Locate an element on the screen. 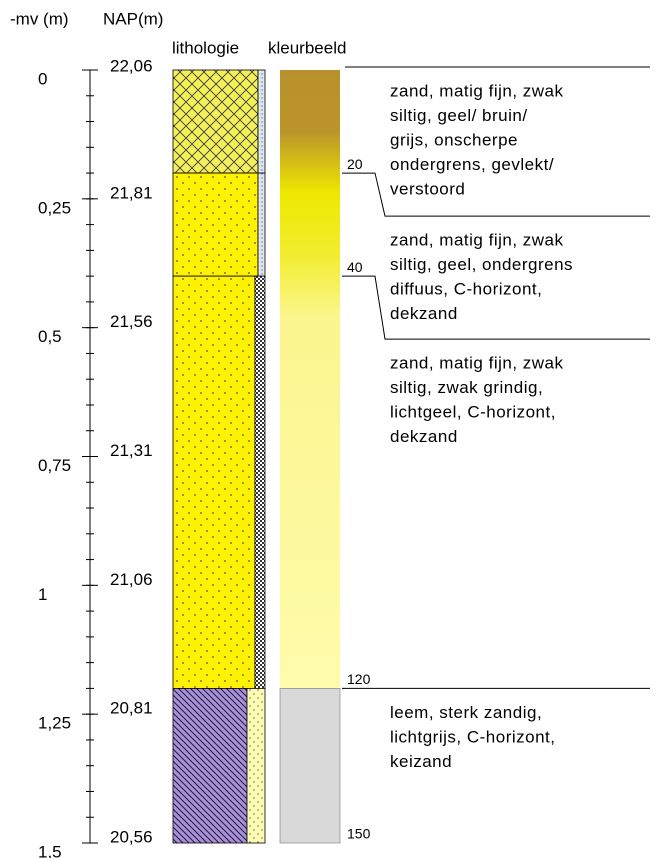 The image size is (661, 858). nap-label: 20,56 is located at coordinates (131, 836).